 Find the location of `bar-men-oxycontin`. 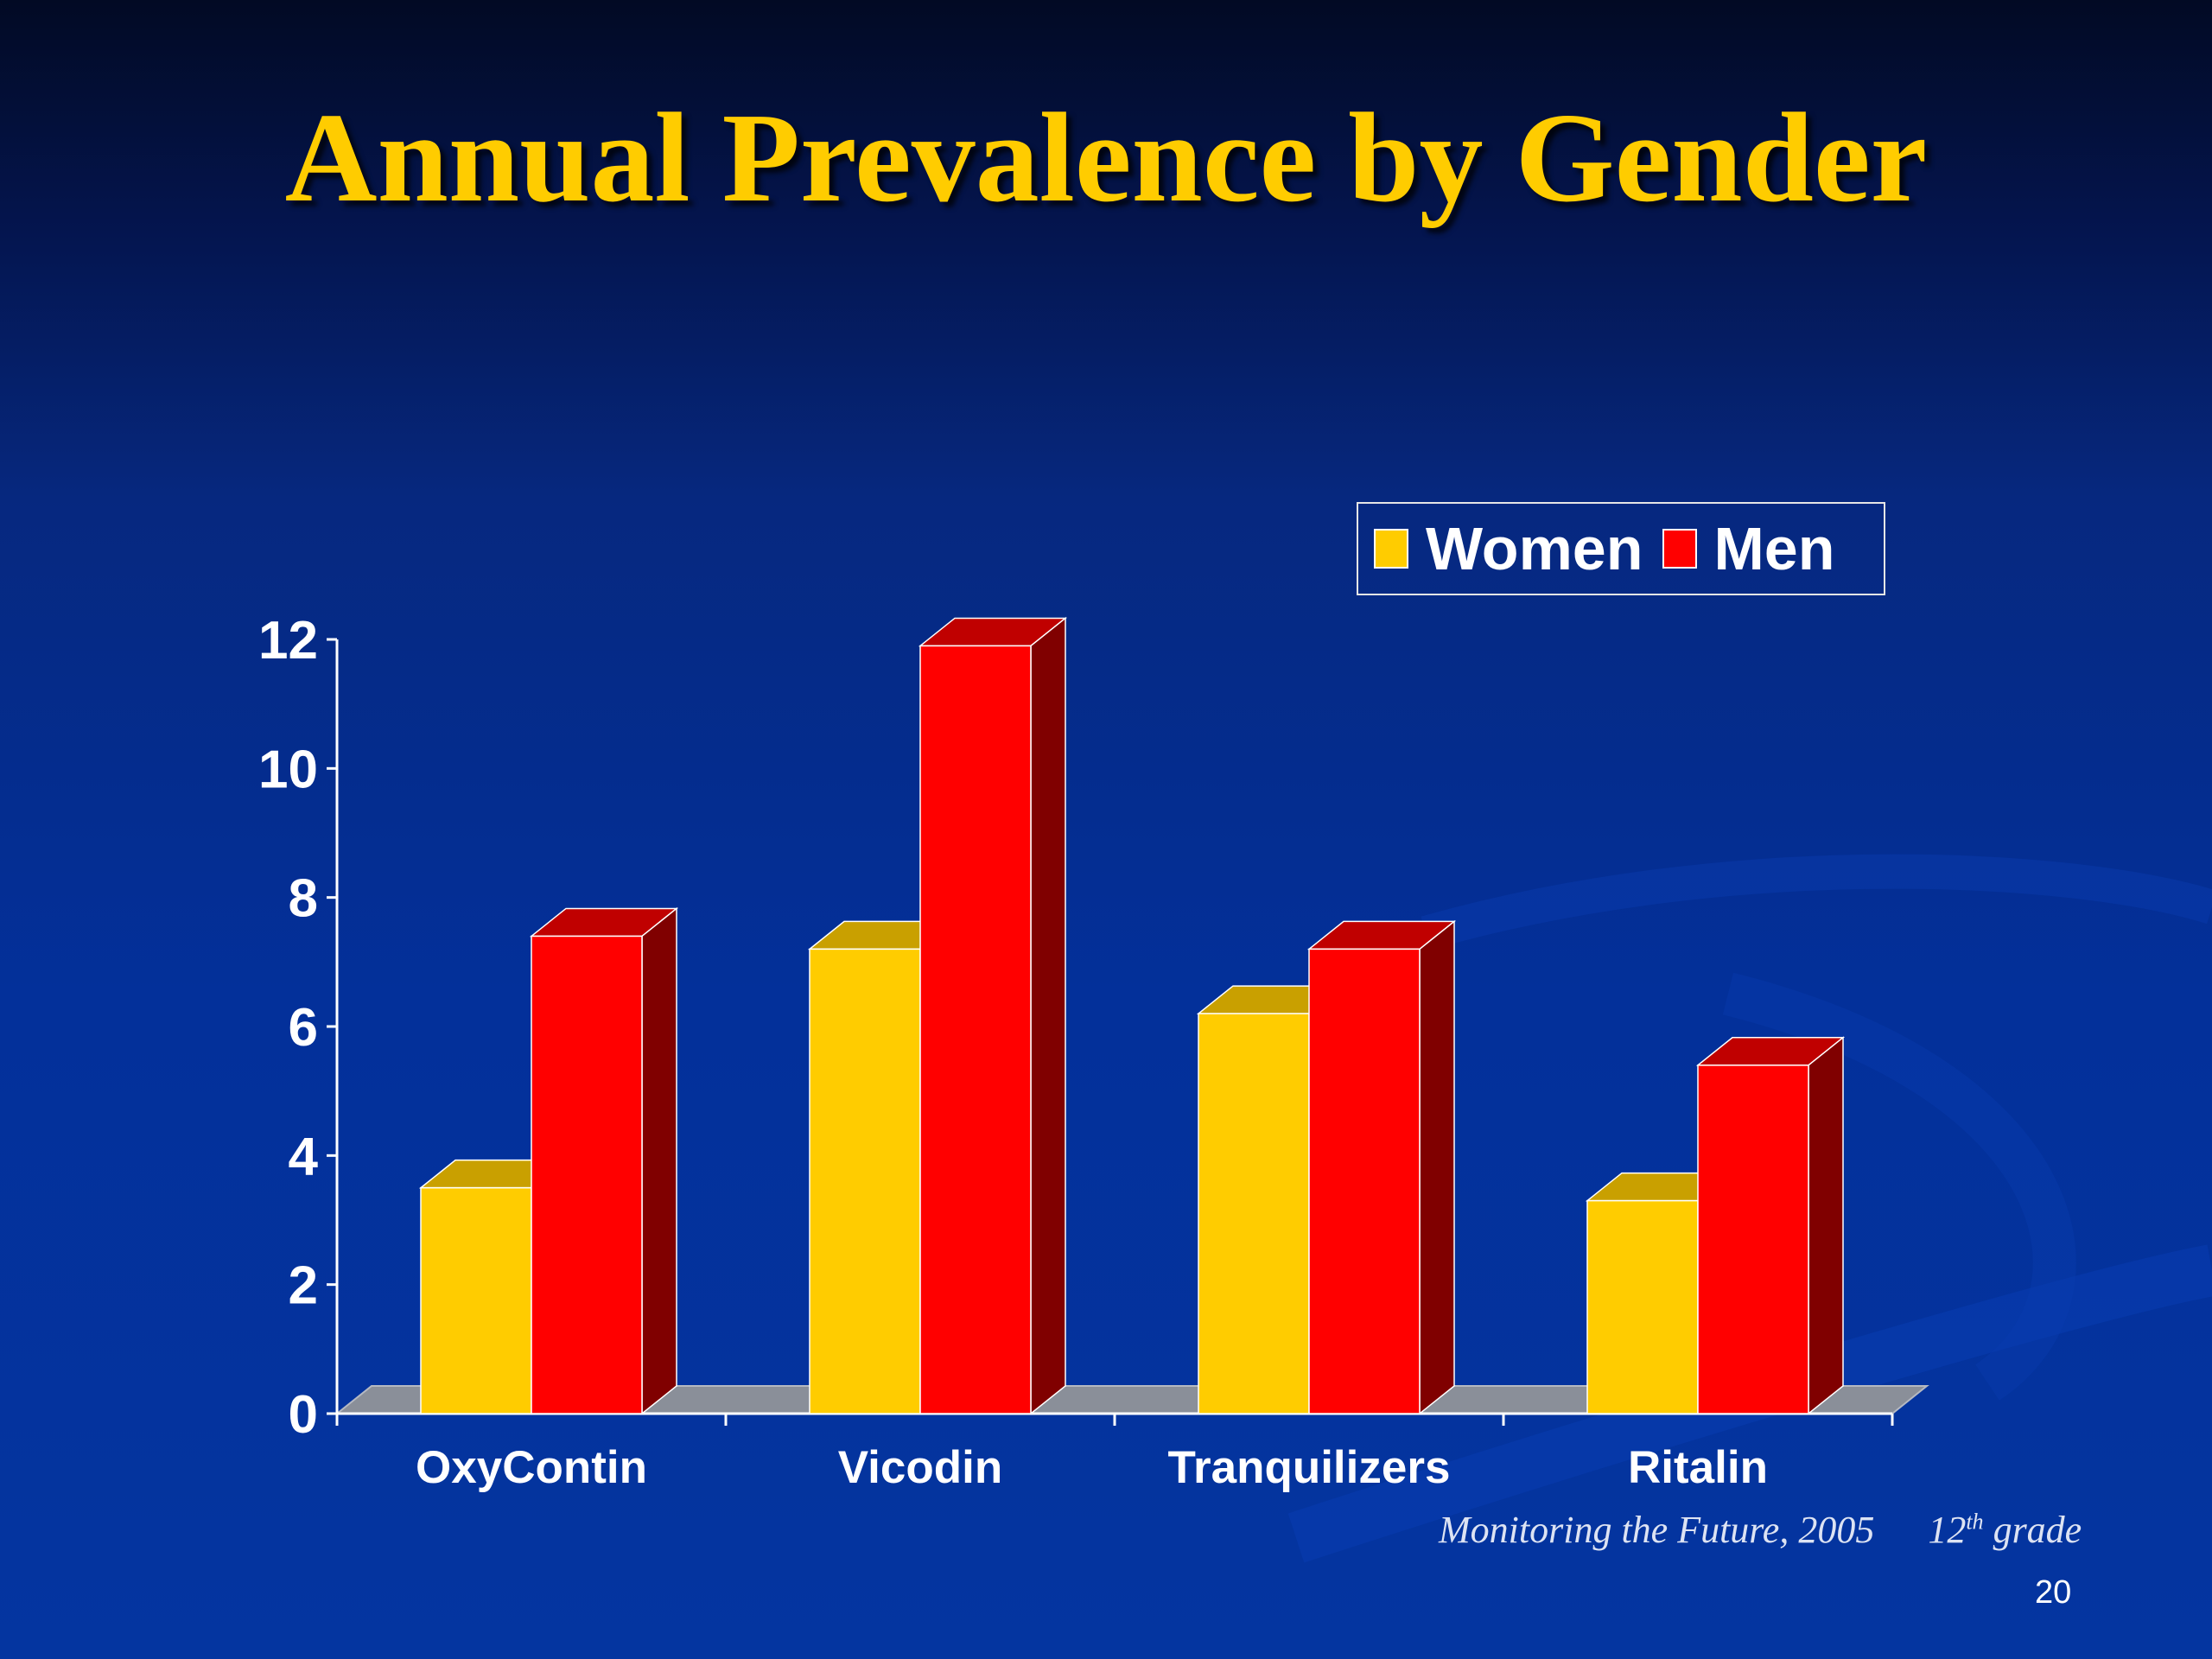

bar-men-oxycontin is located at coordinates (587, 1174).